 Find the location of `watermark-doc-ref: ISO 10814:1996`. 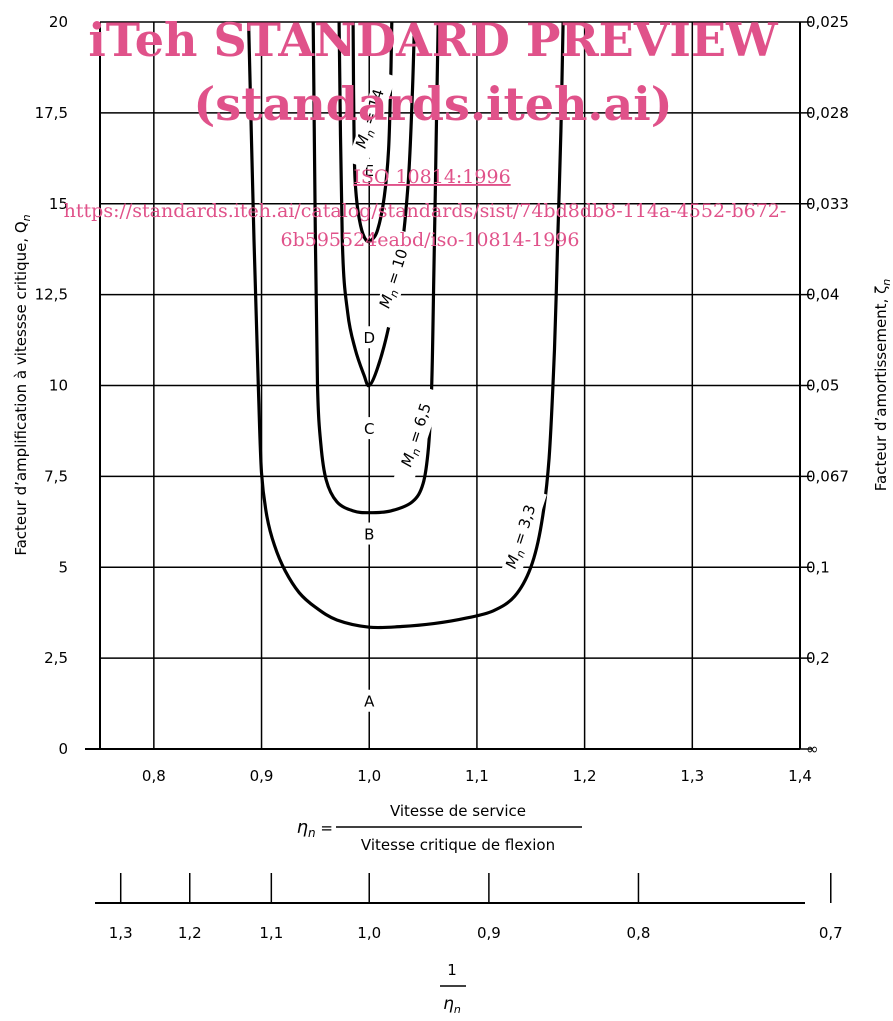

watermark-doc-ref: ISO 10814:1996 is located at coordinates (431, 177).